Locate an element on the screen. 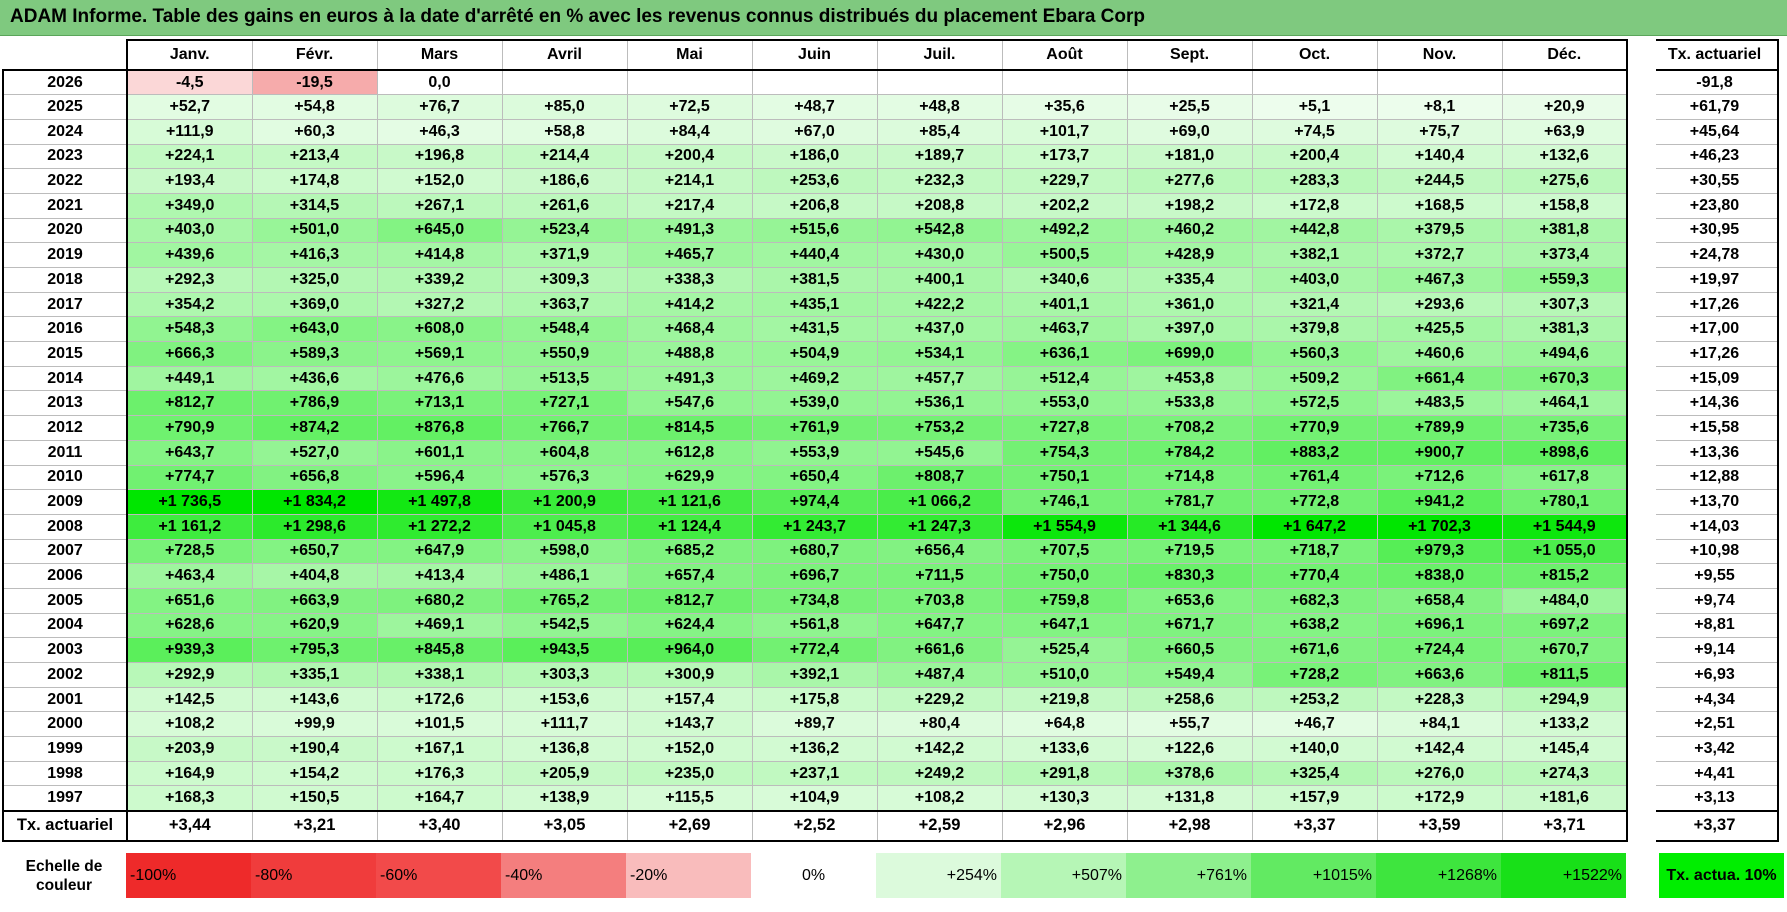 This screenshot has height=912, width=1787. value-cell: +74,5 is located at coordinates (1314, 131).